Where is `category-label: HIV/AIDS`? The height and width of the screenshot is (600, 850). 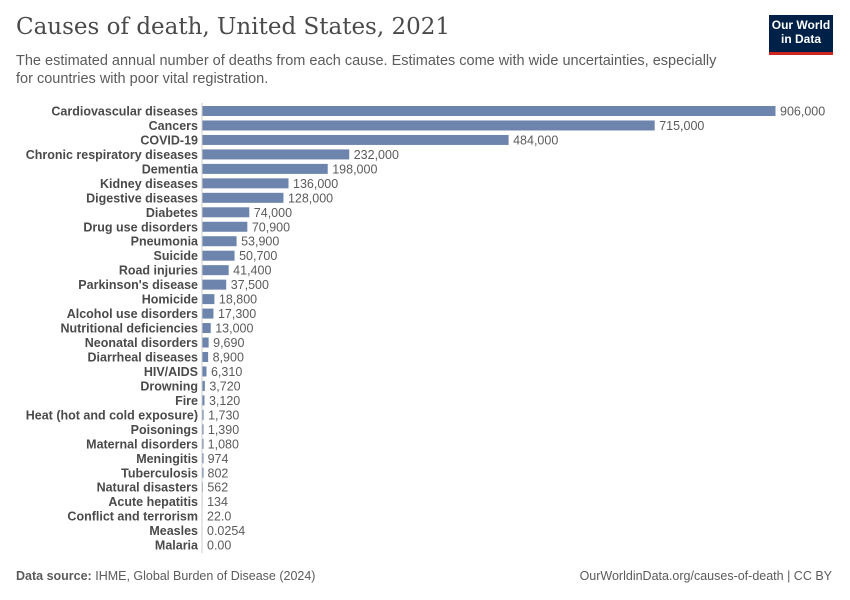
category-label: HIV/AIDS is located at coordinates (171, 372).